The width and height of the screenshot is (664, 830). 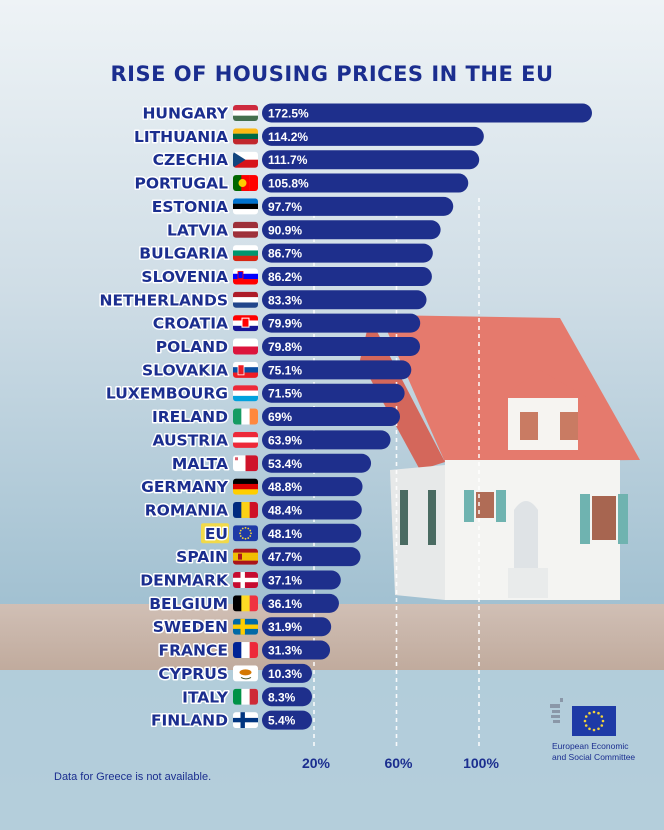 I want to click on spain-flag-icon, so click(x=245, y=556).